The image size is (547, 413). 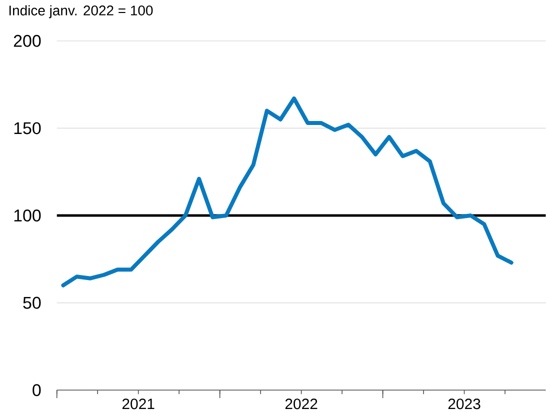 I want to click on x-tick-label: 2021, so click(x=138, y=404).